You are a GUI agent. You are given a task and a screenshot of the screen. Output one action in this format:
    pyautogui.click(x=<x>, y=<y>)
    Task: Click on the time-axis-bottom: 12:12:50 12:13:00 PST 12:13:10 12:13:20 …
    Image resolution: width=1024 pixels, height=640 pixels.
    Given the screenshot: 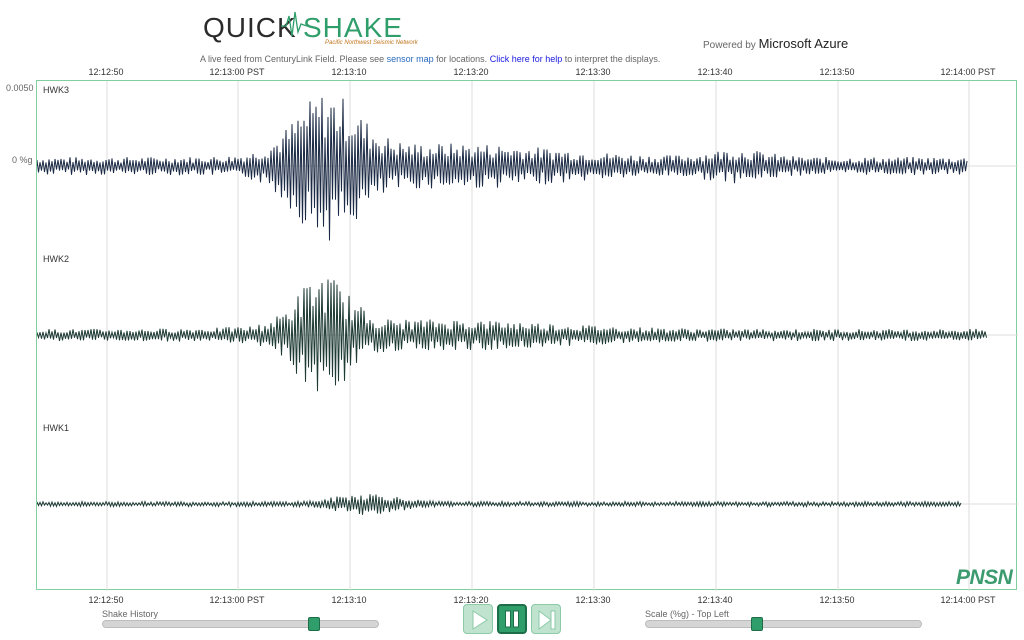 What is the action you would take?
    pyautogui.click(x=512, y=602)
    